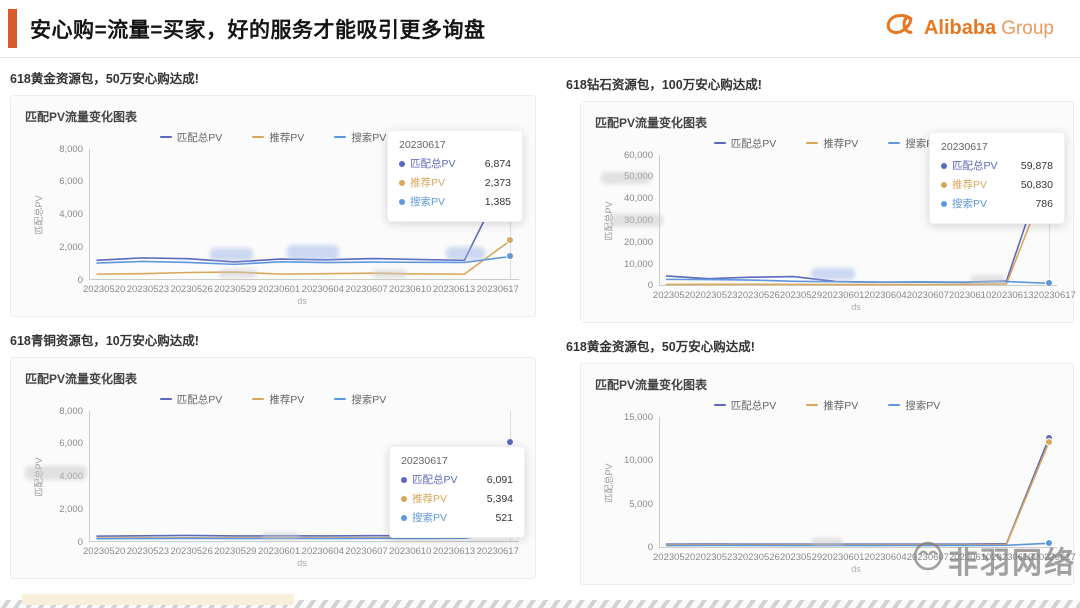 This screenshot has height=608, width=1080. I want to click on plot-row: 匹配总PV 15,000 10,000 5,000 0, so click(827, 482).